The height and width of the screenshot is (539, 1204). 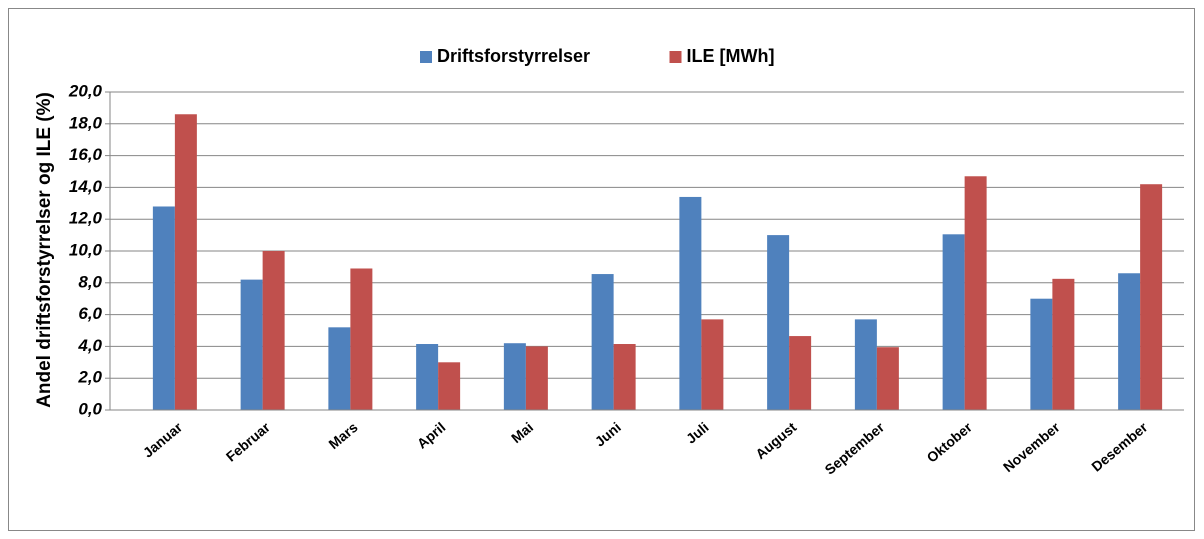 What do you see at coordinates (90, 408) in the screenshot?
I see `y-tick-label: 0,0` at bounding box center [90, 408].